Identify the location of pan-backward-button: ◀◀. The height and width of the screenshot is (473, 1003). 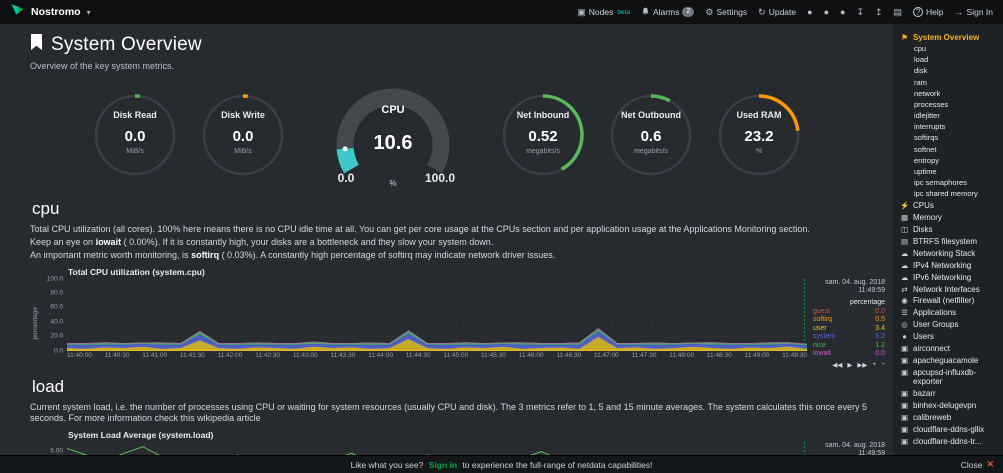
(837, 365).